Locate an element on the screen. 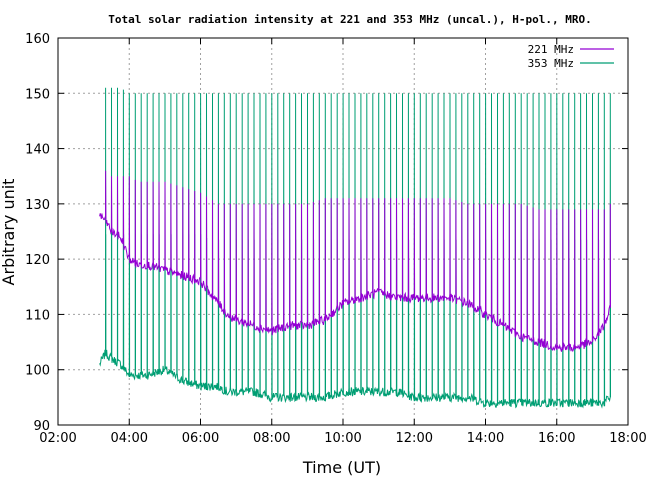 The height and width of the screenshot is (480, 650). x-axis-label: Time (UT) is located at coordinates (341, 467).